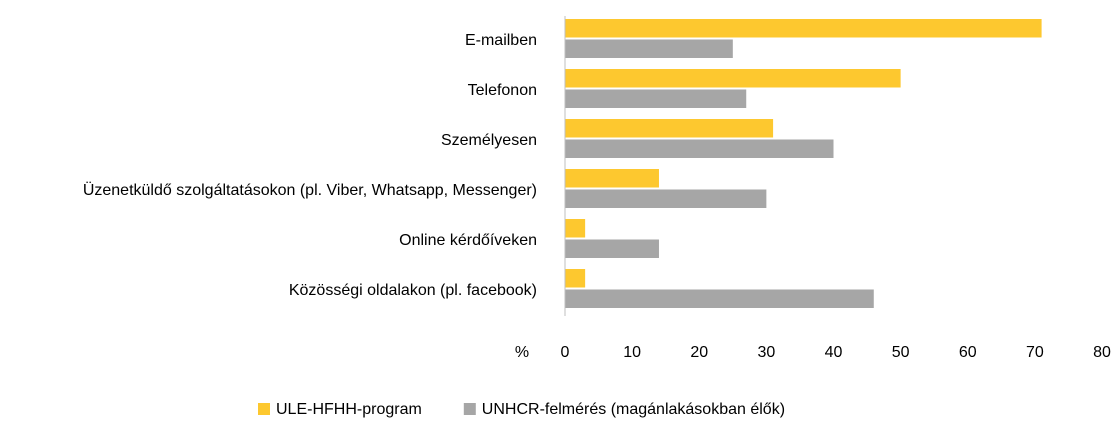  What do you see at coordinates (834, 352) in the screenshot?
I see `x-tick-label: 40` at bounding box center [834, 352].